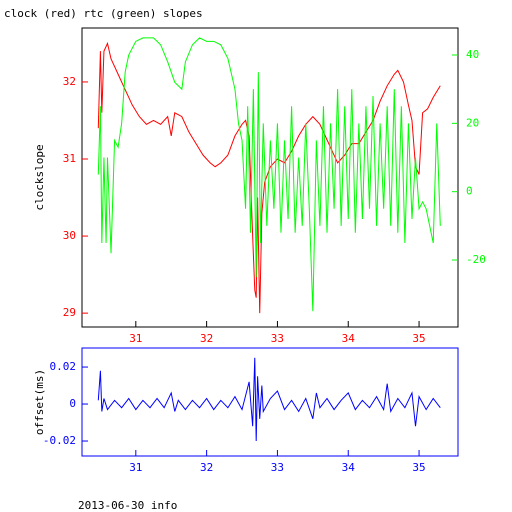 The image size is (512, 512). Describe the element at coordinates (72, 403) in the screenshot. I see `y-tick-label: 0` at that location.